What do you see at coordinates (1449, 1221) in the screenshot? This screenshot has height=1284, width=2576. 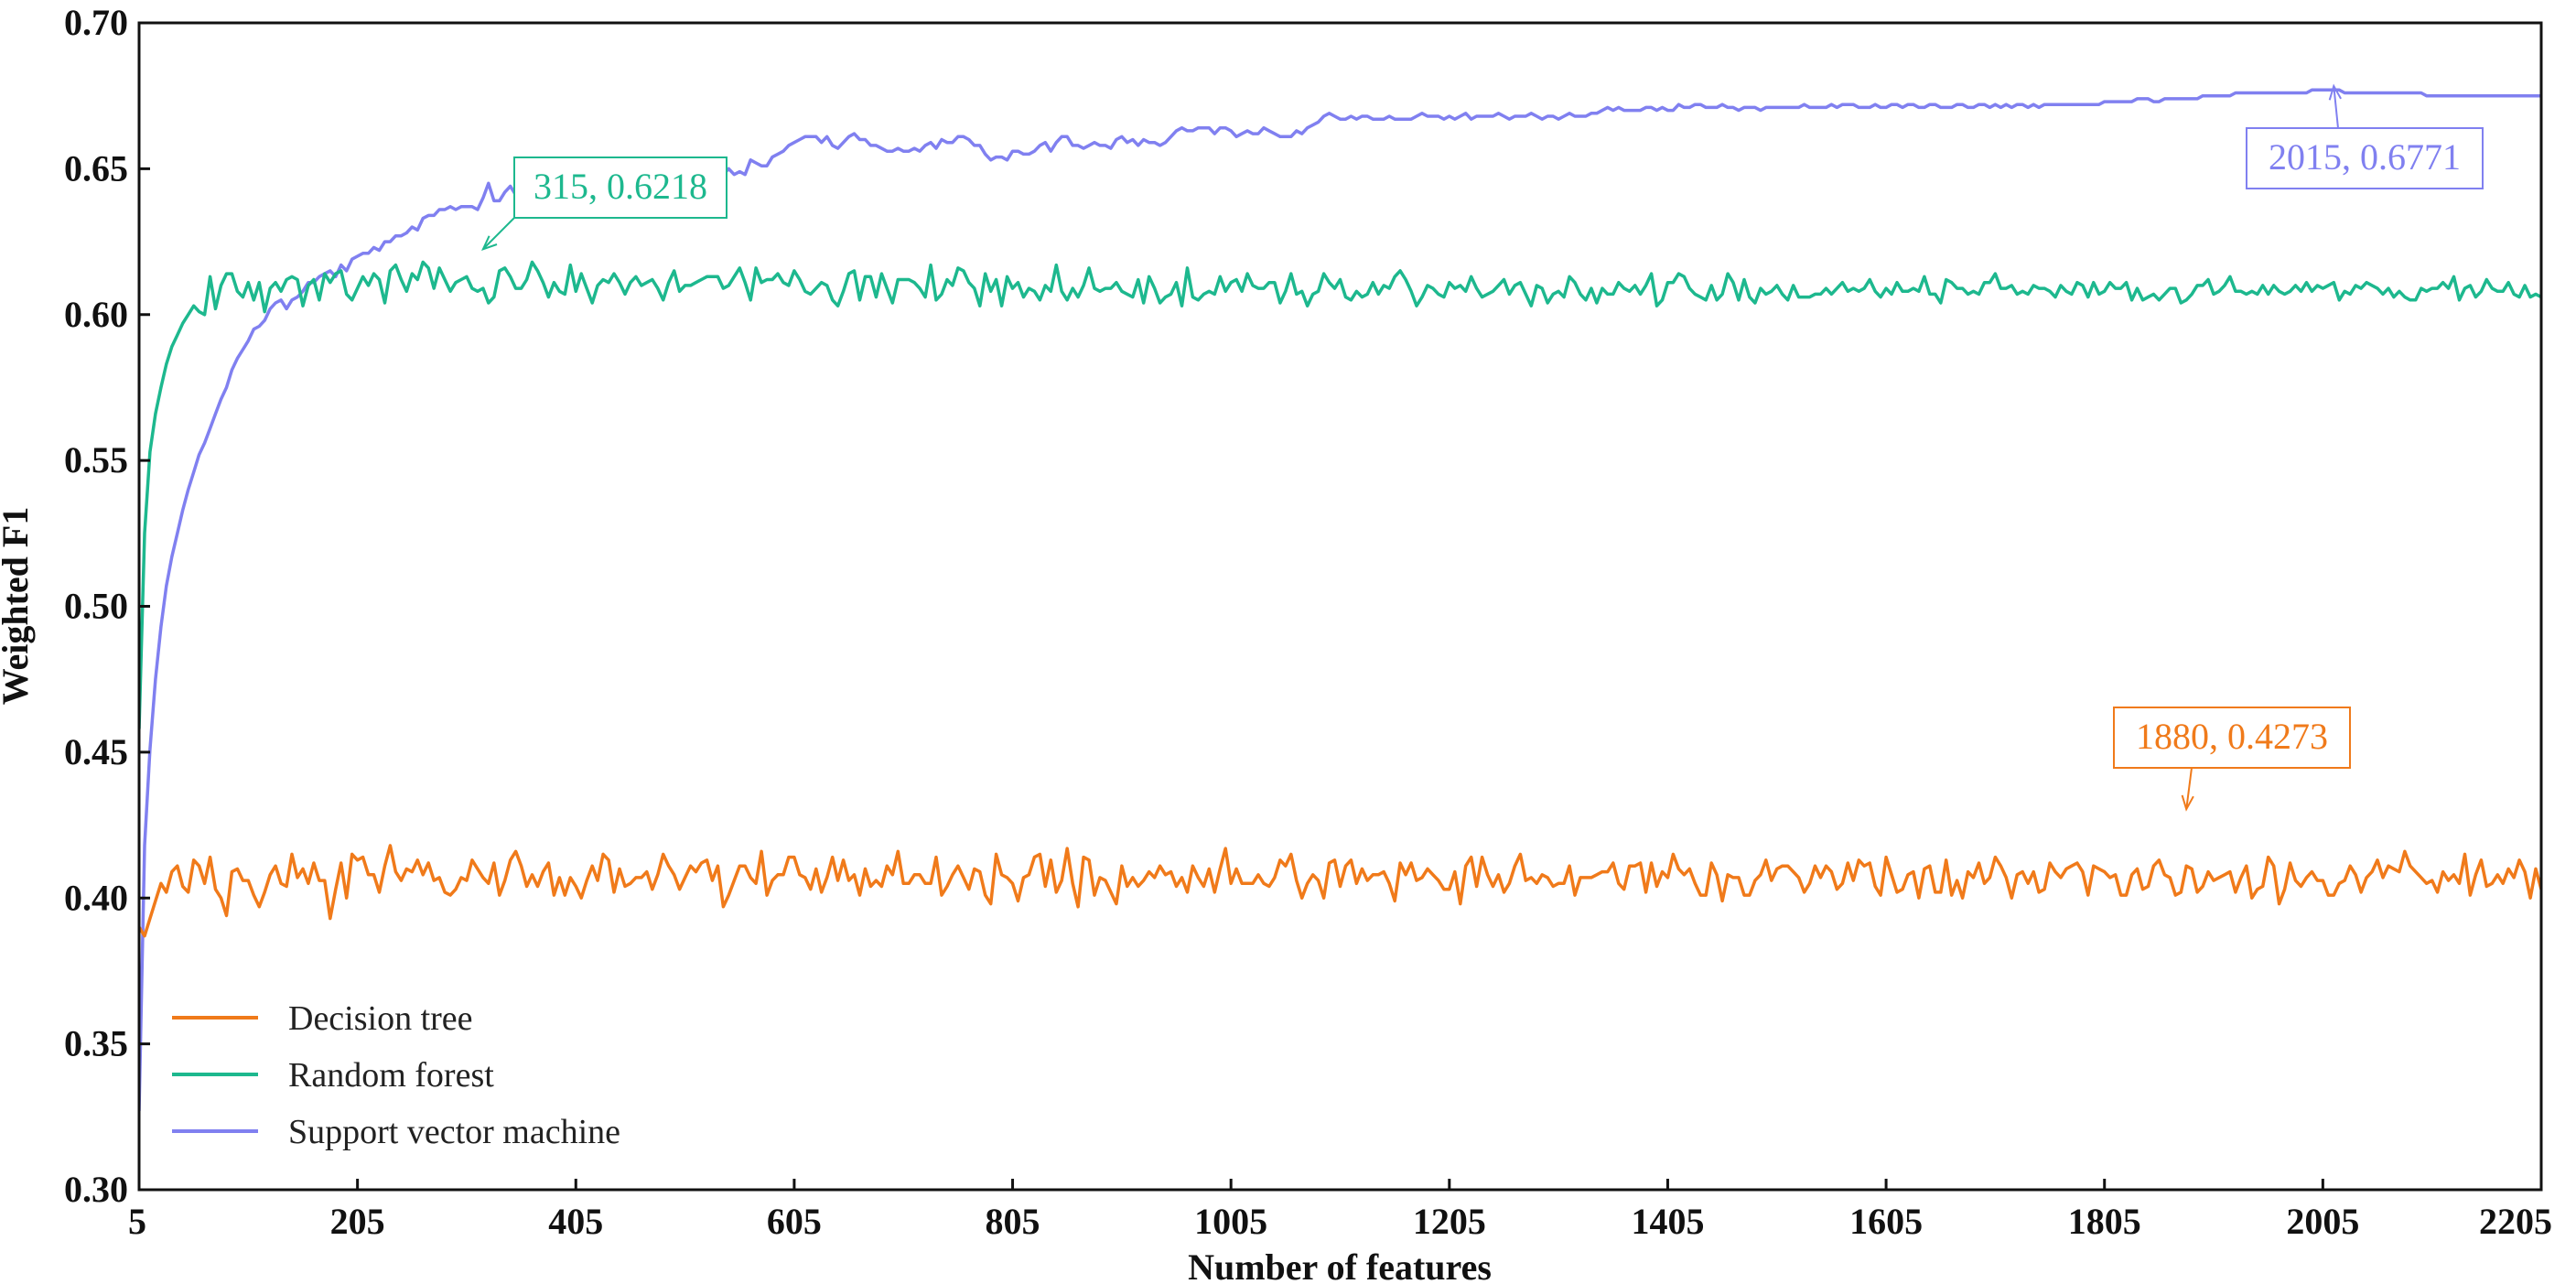 I see `x-tick-label: 1205` at bounding box center [1449, 1221].